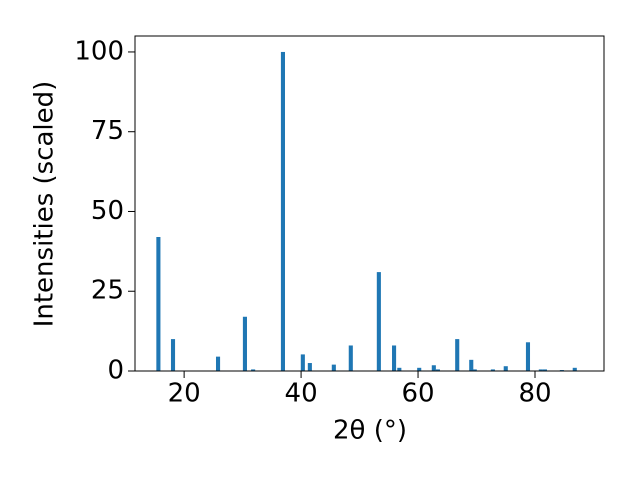 The height and width of the screenshot is (484, 640). I want to click on y-tick-label: 75, so click(107, 131).